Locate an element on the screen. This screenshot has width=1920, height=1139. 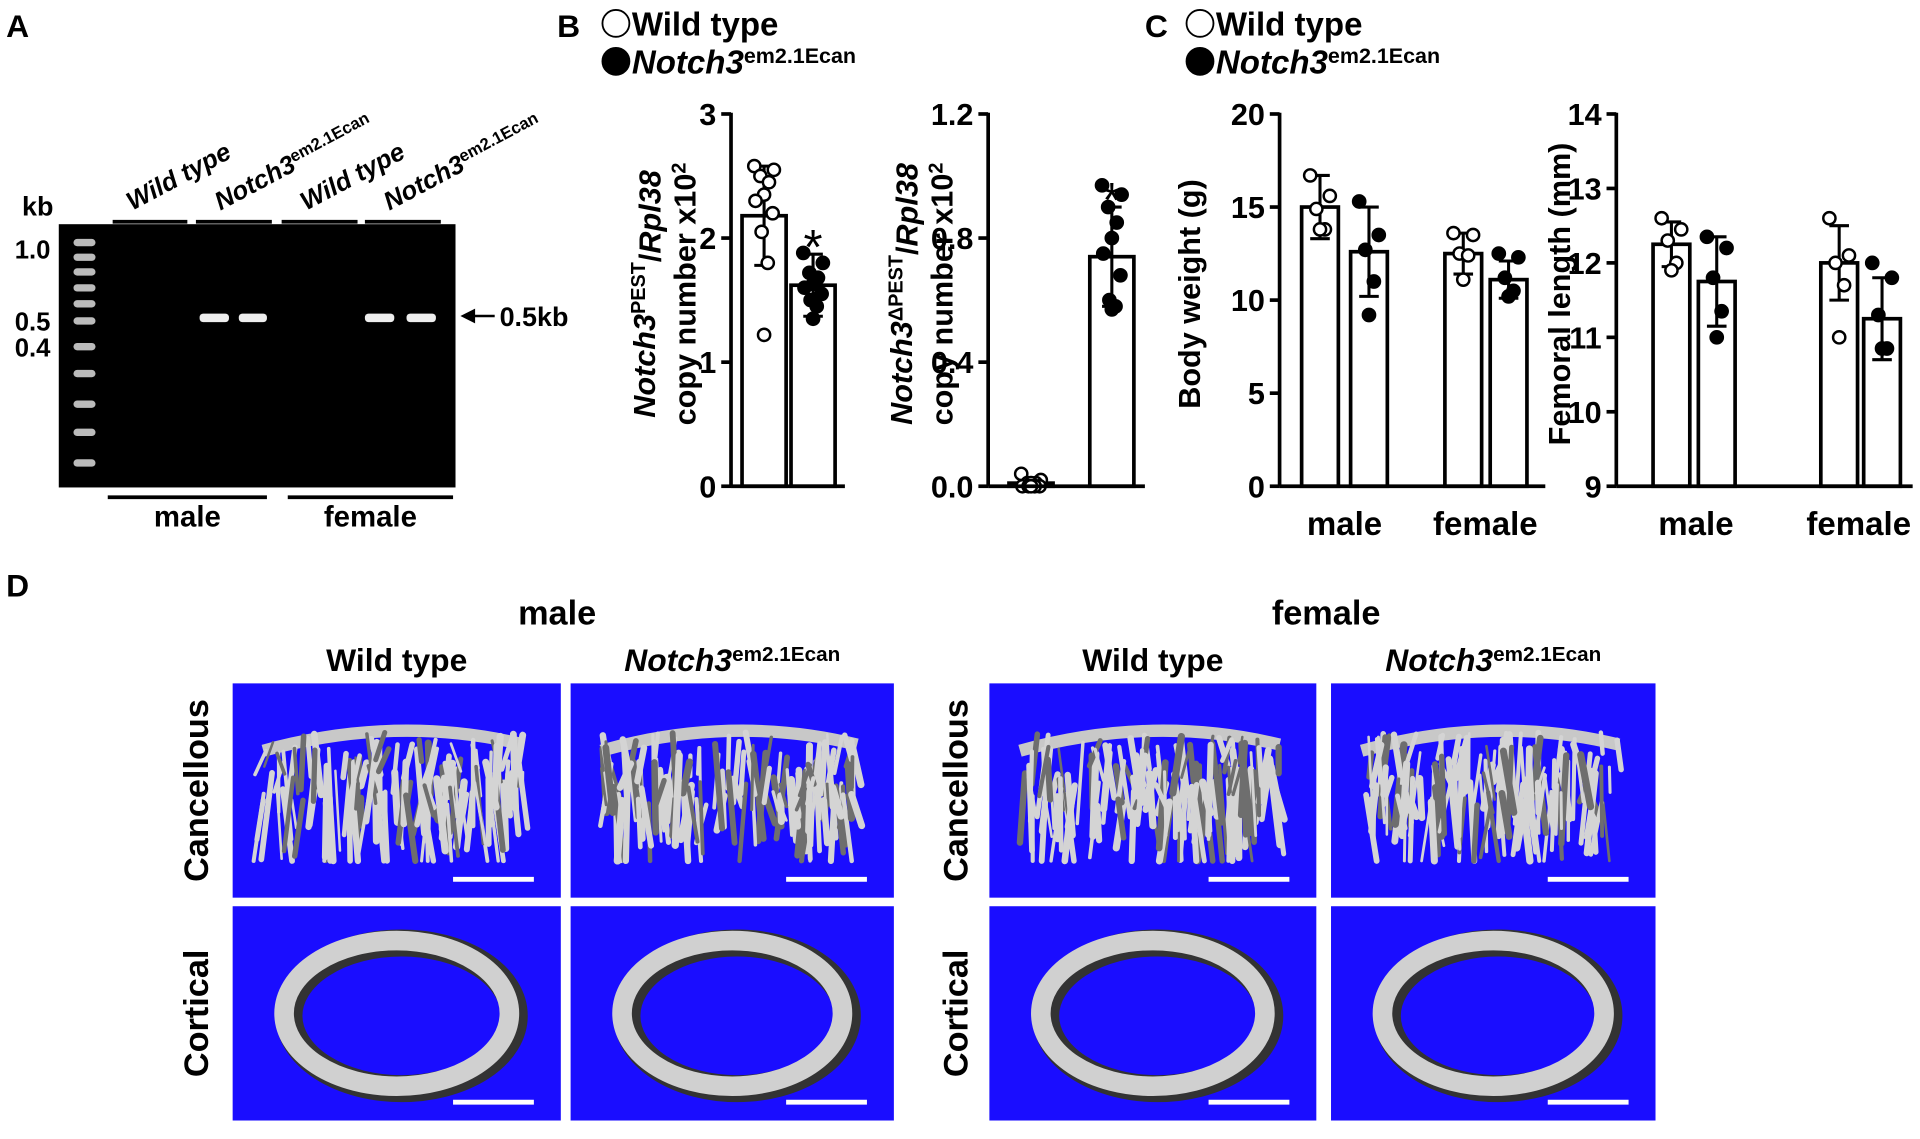
text-part: Rpl38 is located at coordinates (908, 204).